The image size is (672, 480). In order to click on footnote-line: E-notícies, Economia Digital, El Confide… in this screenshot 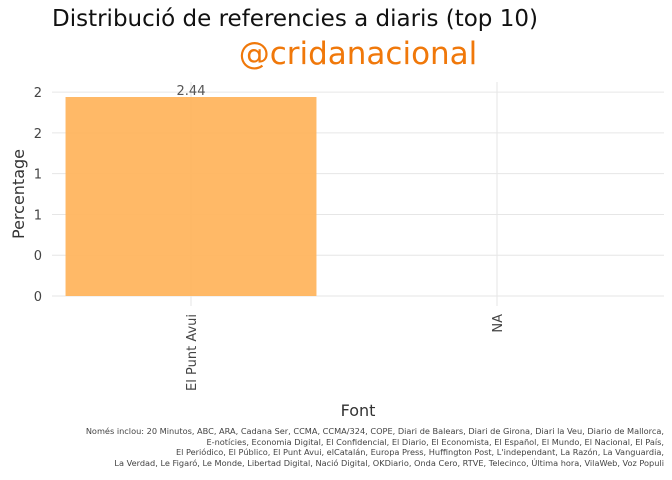, I will do `click(435, 441)`.